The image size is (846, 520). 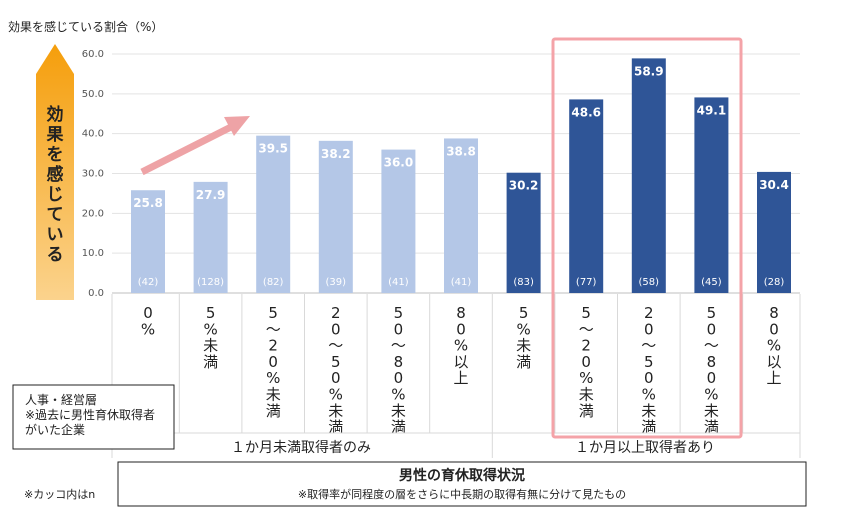 I want to click on side-arrow-char: じ, so click(x=55, y=195).